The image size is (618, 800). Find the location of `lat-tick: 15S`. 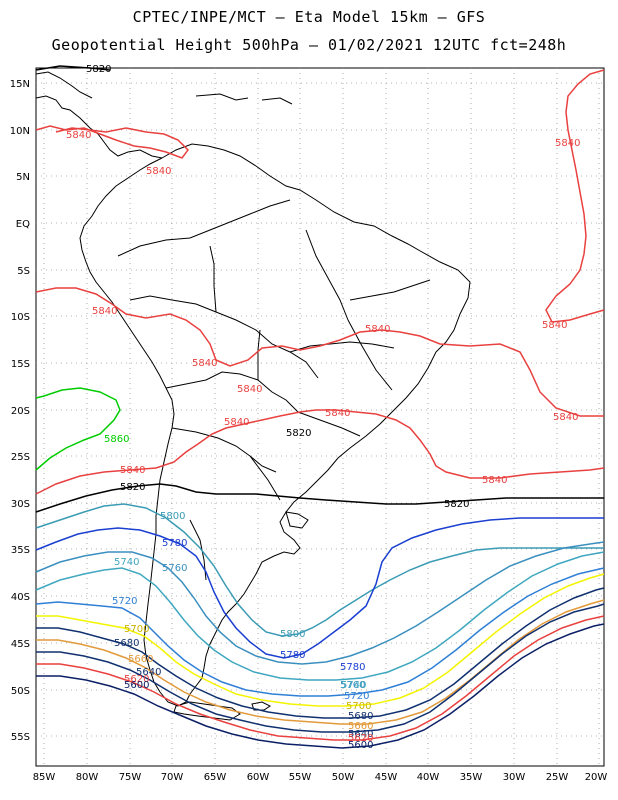

lat-tick: 15S is located at coordinates (20, 364).